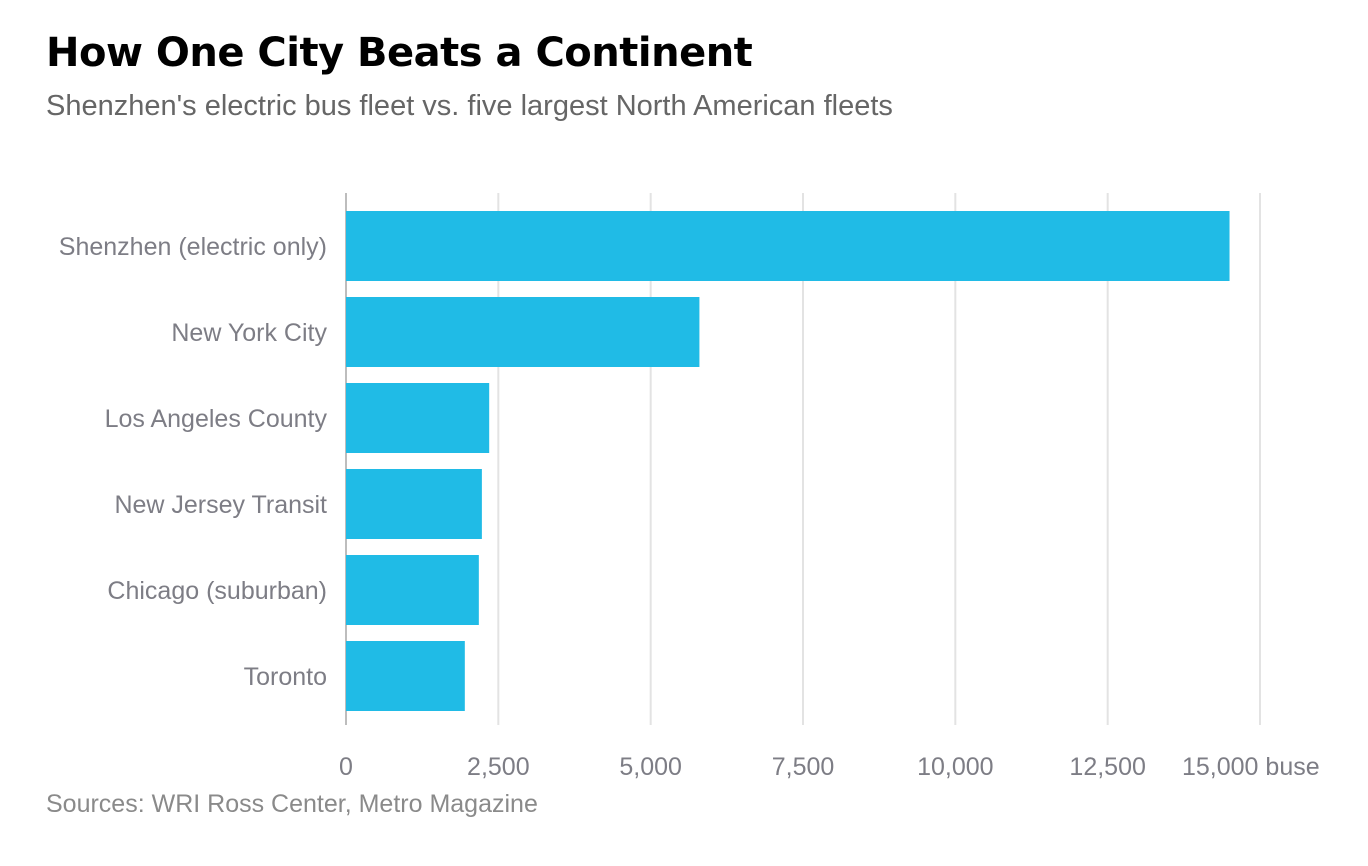 This screenshot has width=1368, height=866. Describe the element at coordinates (498, 767) in the screenshot. I see `x-tick-label: 2,500` at that location.